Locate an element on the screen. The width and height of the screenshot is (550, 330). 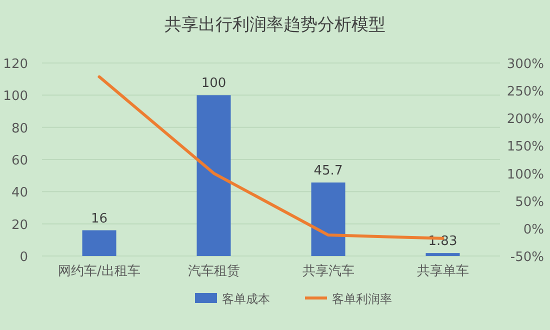
y-tick-label: 100 is located at coordinates (15, 96).